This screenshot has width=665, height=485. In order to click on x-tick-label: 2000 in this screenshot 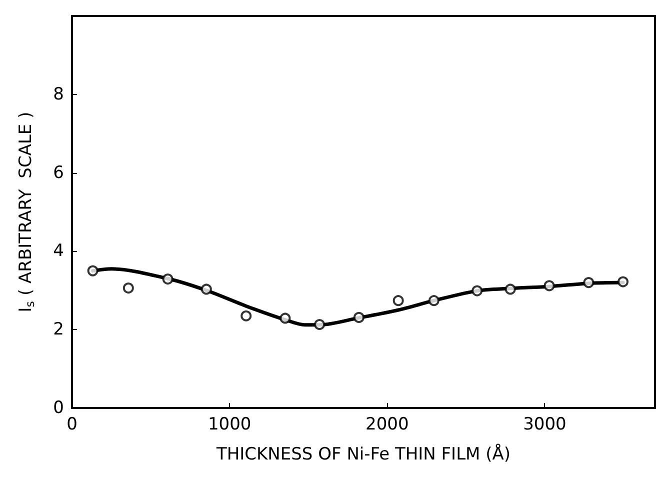, I will do `click(387, 424)`.